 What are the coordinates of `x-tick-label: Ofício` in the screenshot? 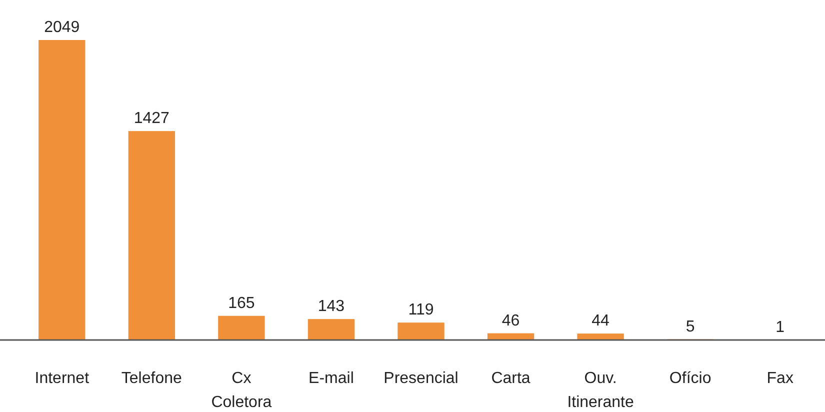 It's located at (690, 378).